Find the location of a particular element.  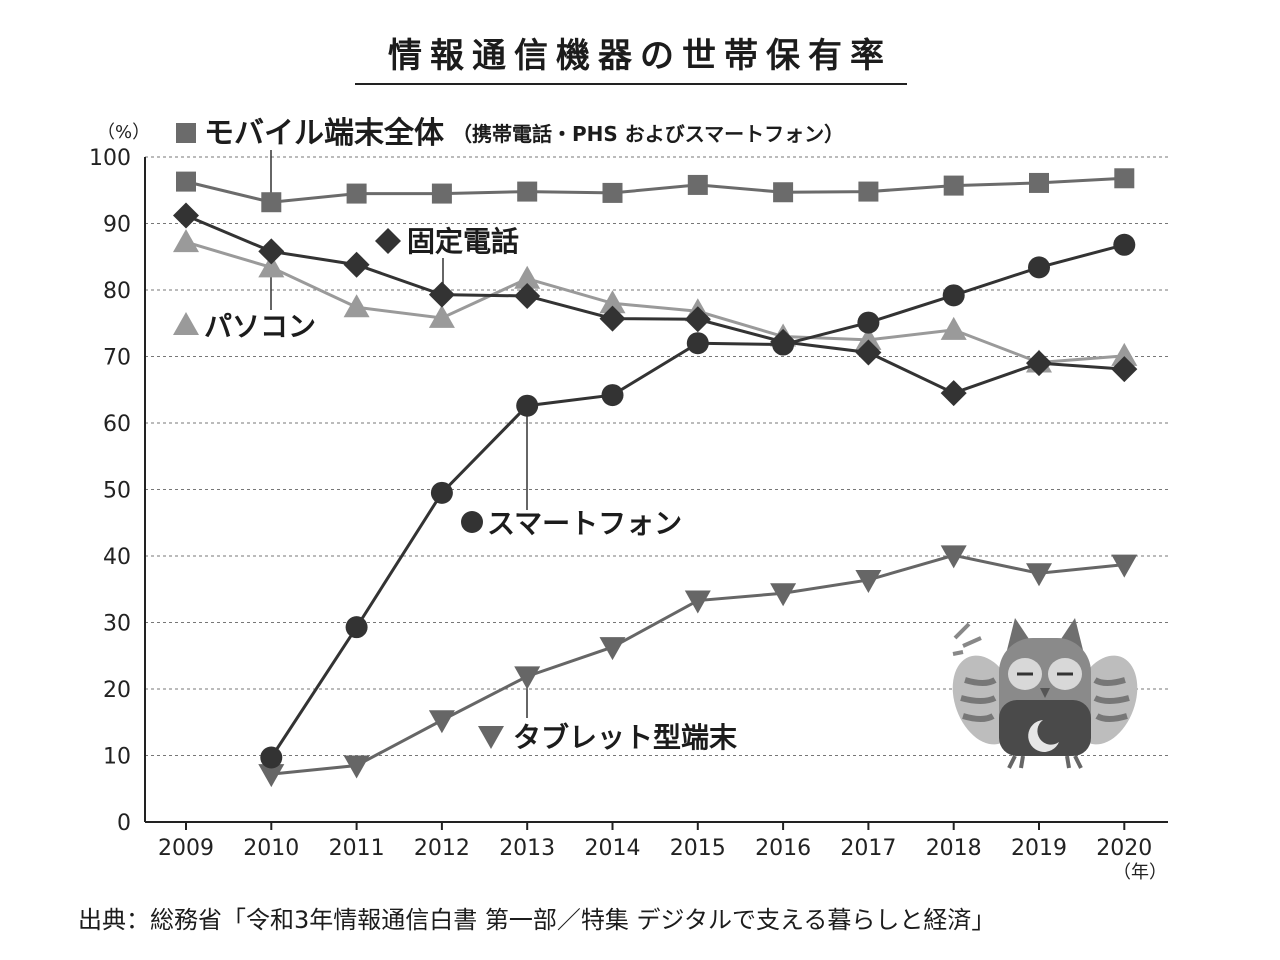

y-tick-label: 20 is located at coordinates (117, 690).